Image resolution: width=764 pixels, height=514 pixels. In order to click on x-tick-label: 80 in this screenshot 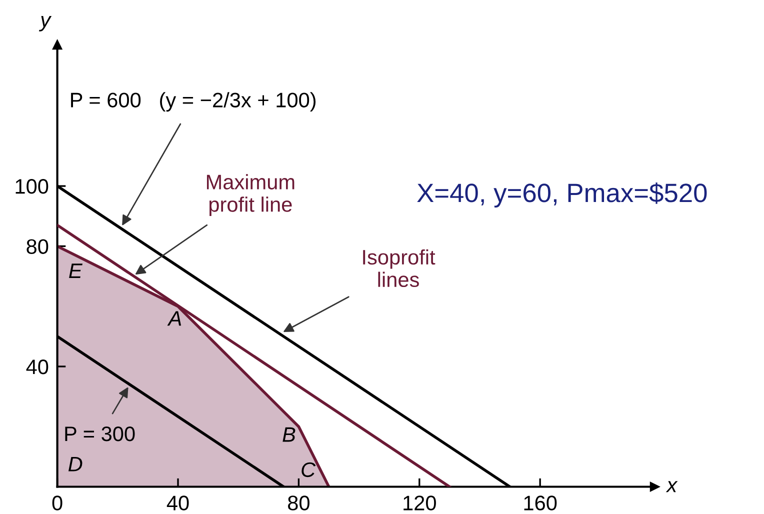, I will do `click(299, 503)`.